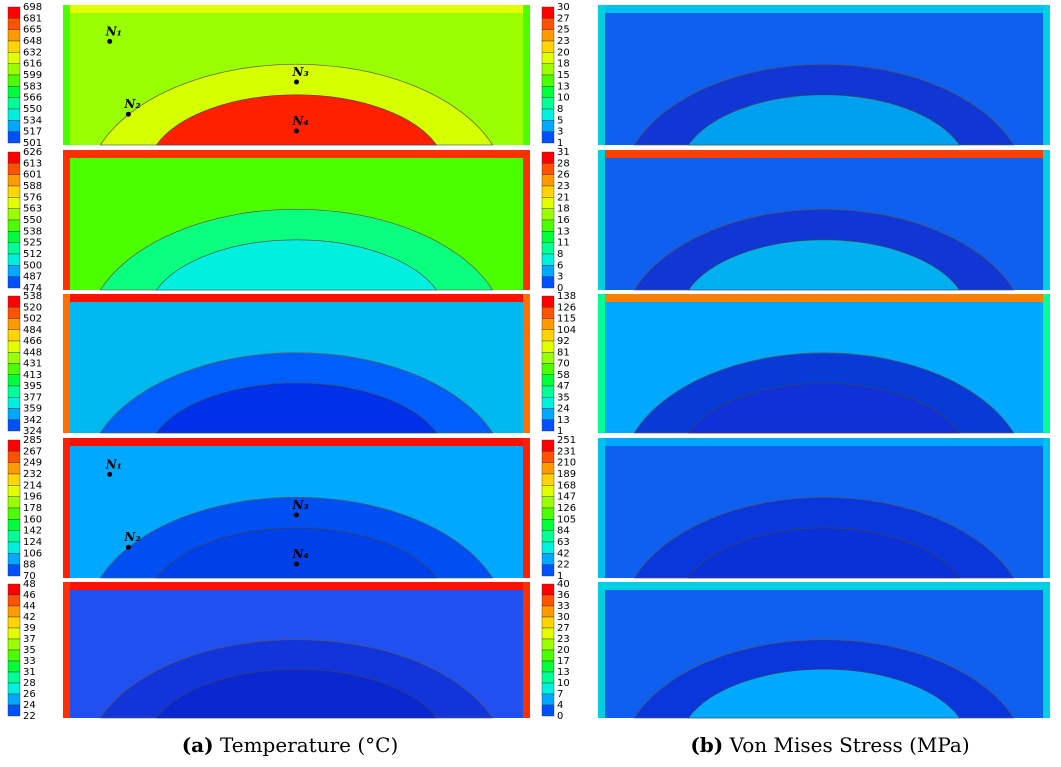 The image size is (1061, 767). Describe the element at coordinates (32, 352) in the screenshot. I see `colorbar-tick-label: 448` at that location.